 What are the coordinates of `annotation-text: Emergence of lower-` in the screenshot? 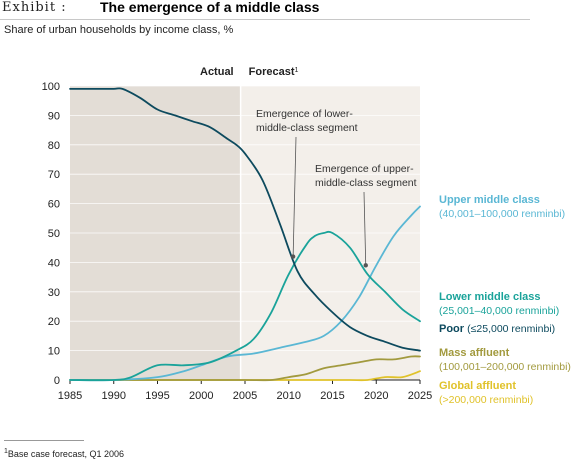 It's located at (304, 114).